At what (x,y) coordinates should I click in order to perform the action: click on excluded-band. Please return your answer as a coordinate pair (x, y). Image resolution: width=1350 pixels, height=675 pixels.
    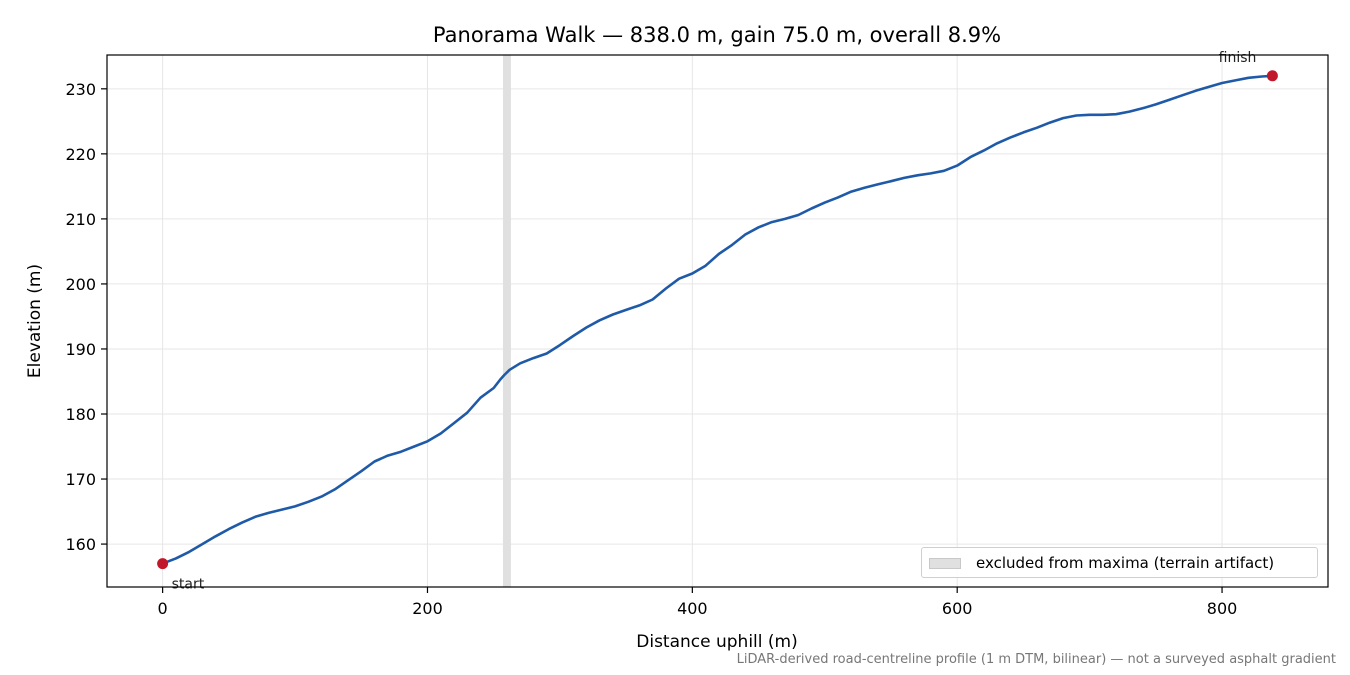
    Looking at the image, I should click on (506, 321).